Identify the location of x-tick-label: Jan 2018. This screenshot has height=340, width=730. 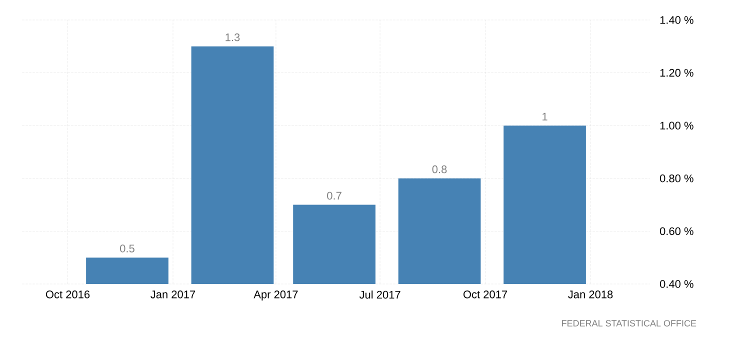
(590, 294).